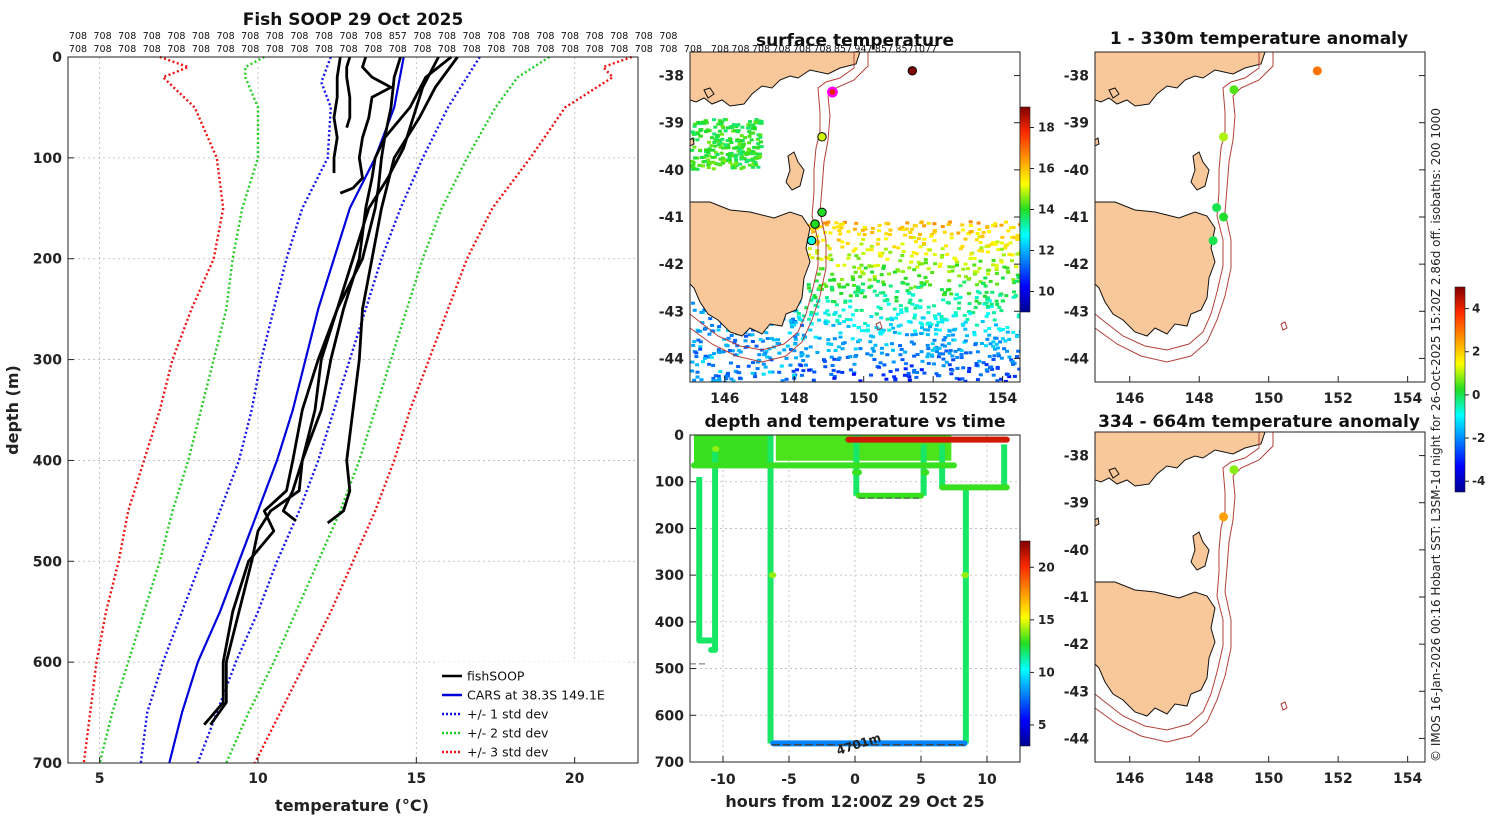  Describe the element at coordinates (1046, 620) in the screenshot. I see `colorbar-label: 15` at that location.